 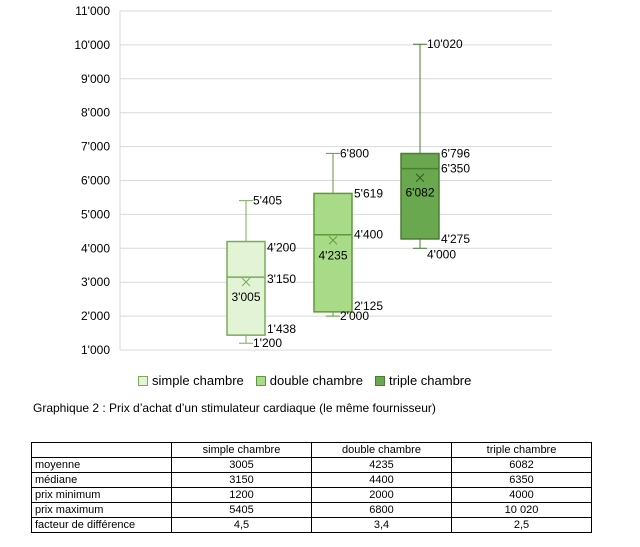 I want to click on y-tick-label: 10'000, so click(x=92, y=45).